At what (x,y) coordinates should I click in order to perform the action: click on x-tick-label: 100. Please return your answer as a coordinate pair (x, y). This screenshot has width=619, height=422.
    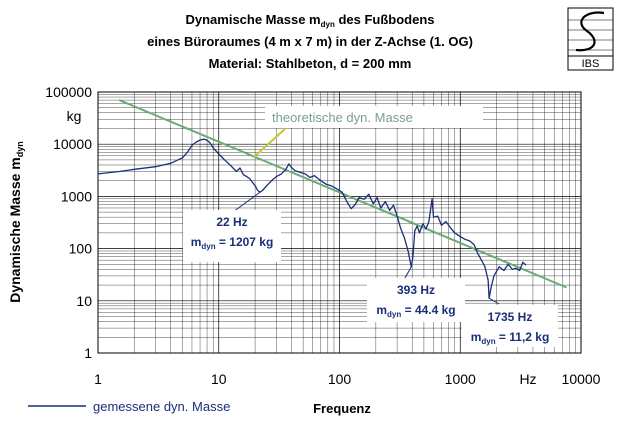
    Looking at the image, I should click on (340, 379).